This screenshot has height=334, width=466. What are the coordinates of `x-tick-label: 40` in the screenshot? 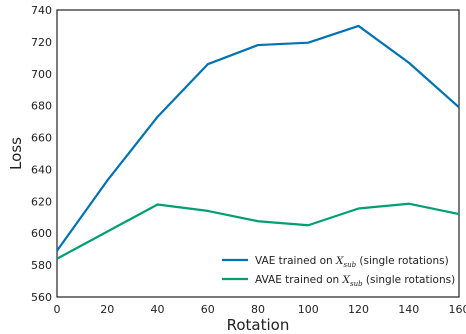 It's located at (158, 309).